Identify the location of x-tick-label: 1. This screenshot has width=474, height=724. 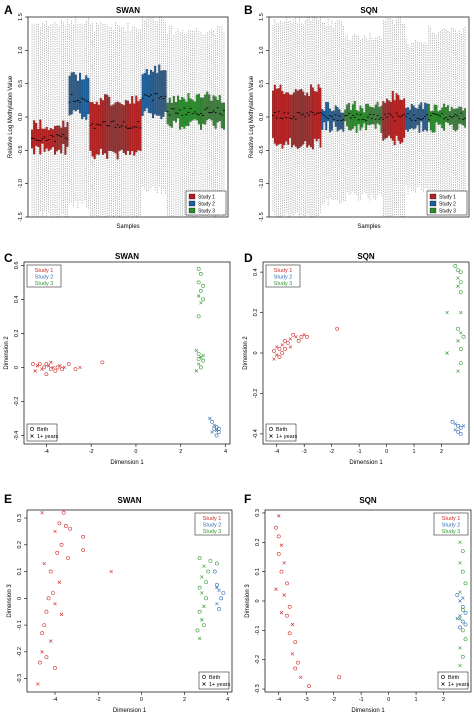
(414, 452).